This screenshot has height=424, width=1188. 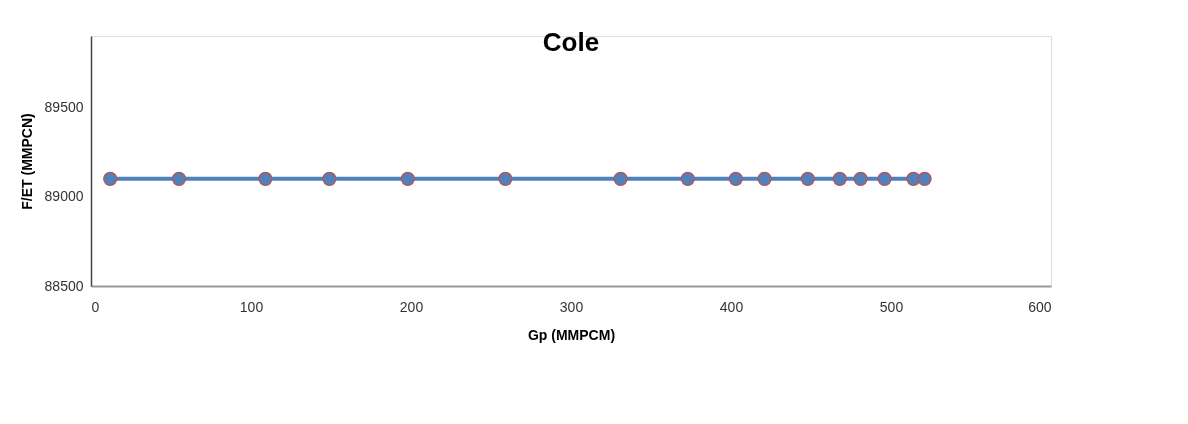 What do you see at coordinates (64, 285) in the screenshot?
I see `y-tick-label: 88500` at bounding box center [64, 285].